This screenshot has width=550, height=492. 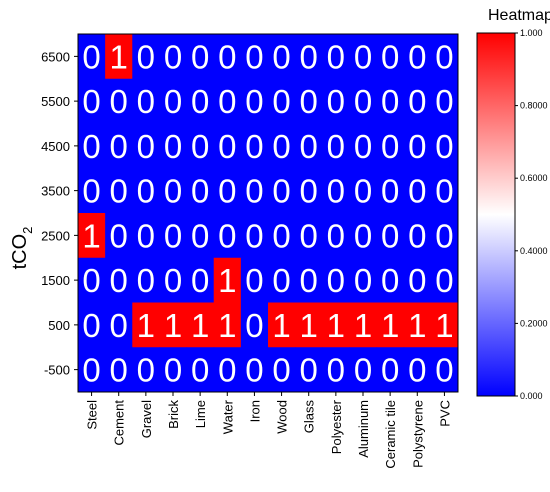 What do you see at coordinates (173, 414) in the screenshot?
I see `x-tick-label: Brick` at bounding box center [173, 414].